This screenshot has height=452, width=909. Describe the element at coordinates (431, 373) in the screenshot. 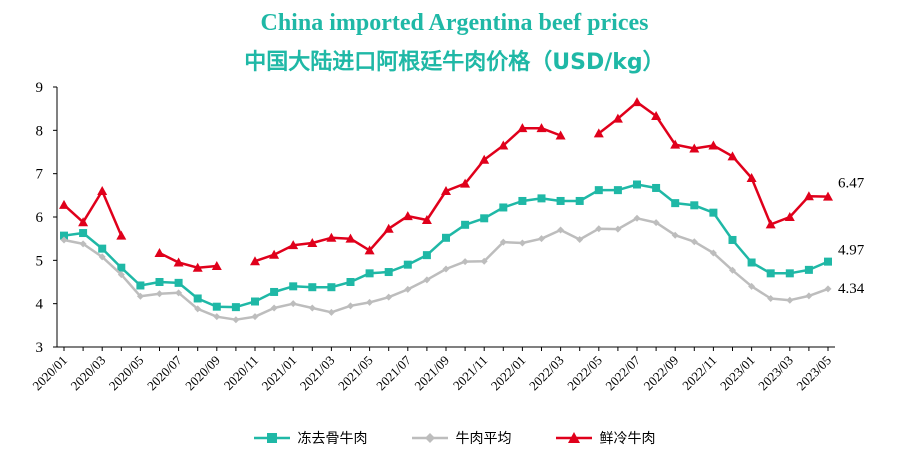

I see `x-tick-label: 2021/09` at that location.